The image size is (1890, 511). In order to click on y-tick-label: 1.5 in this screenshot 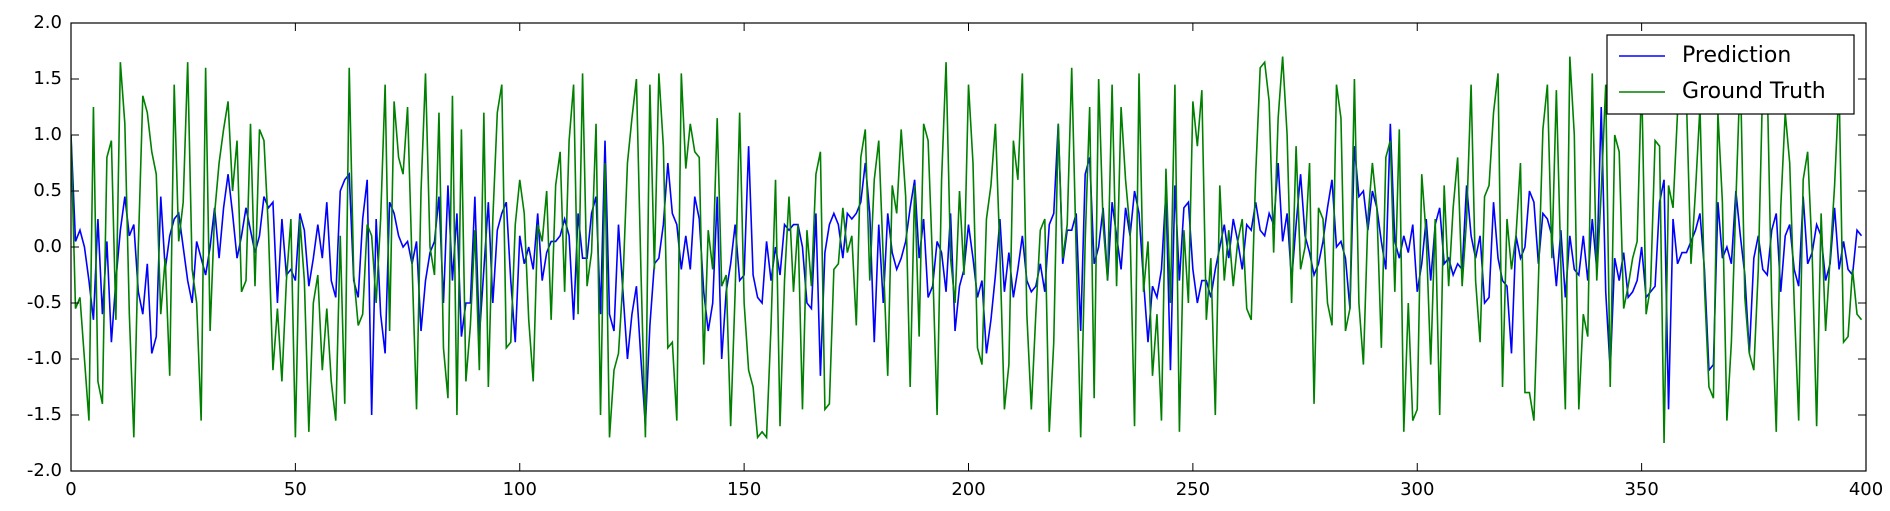, I will do `click(47, 78)`.